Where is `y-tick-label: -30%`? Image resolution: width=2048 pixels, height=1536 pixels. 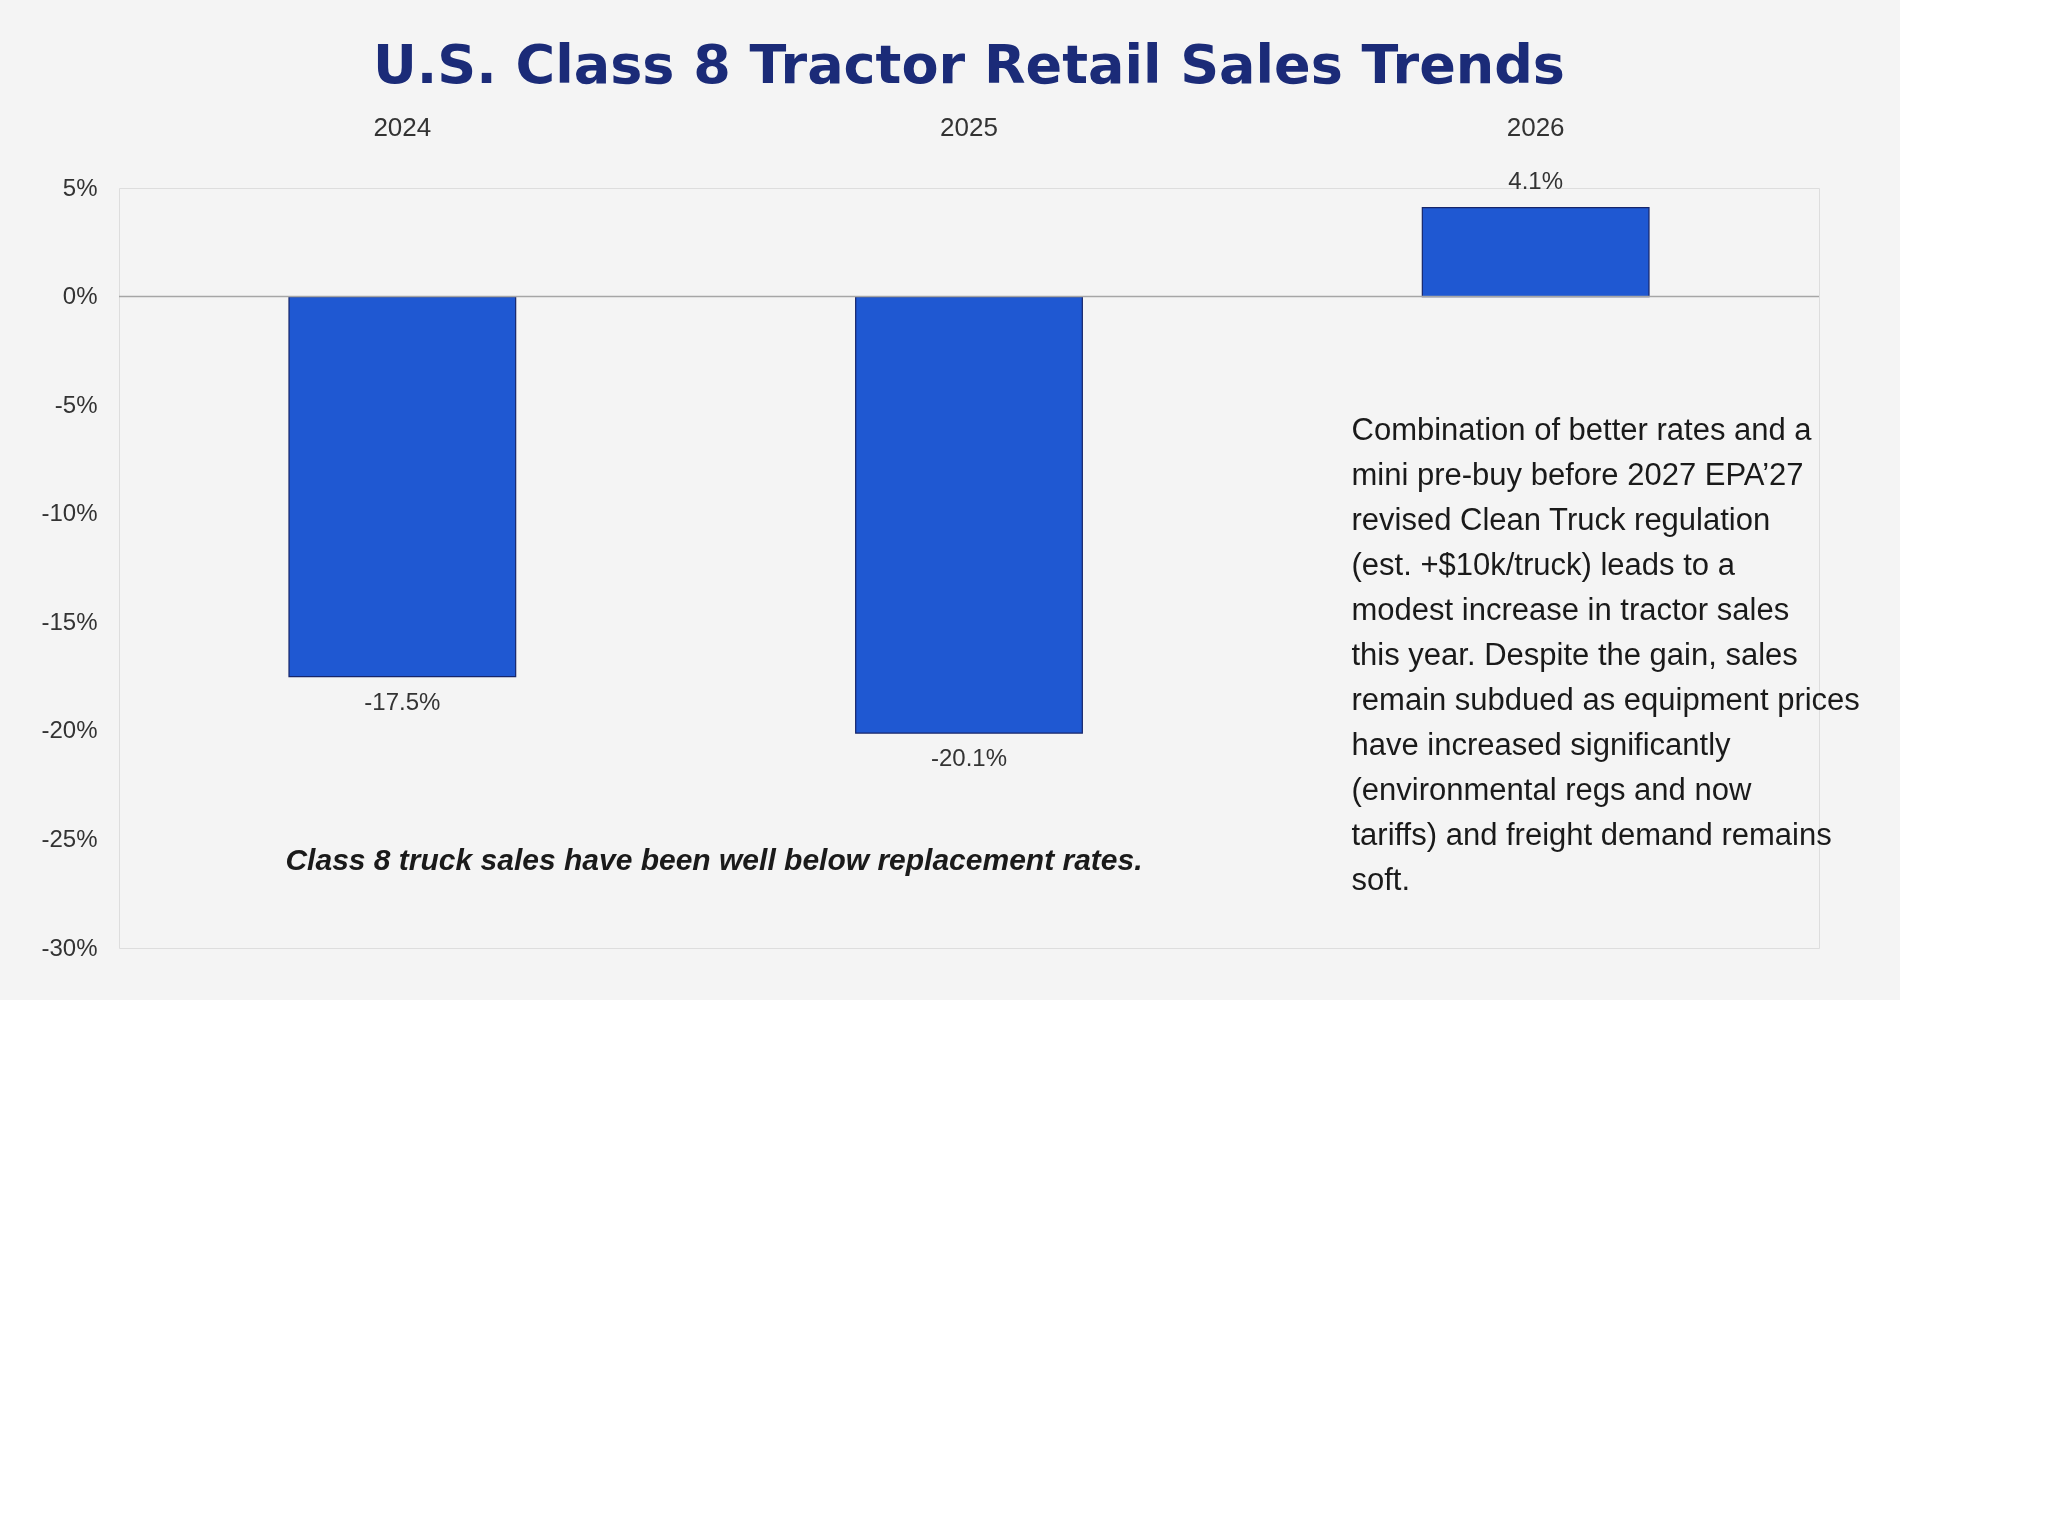
y-tick-label: -30% is located at coordinates (69, 947).